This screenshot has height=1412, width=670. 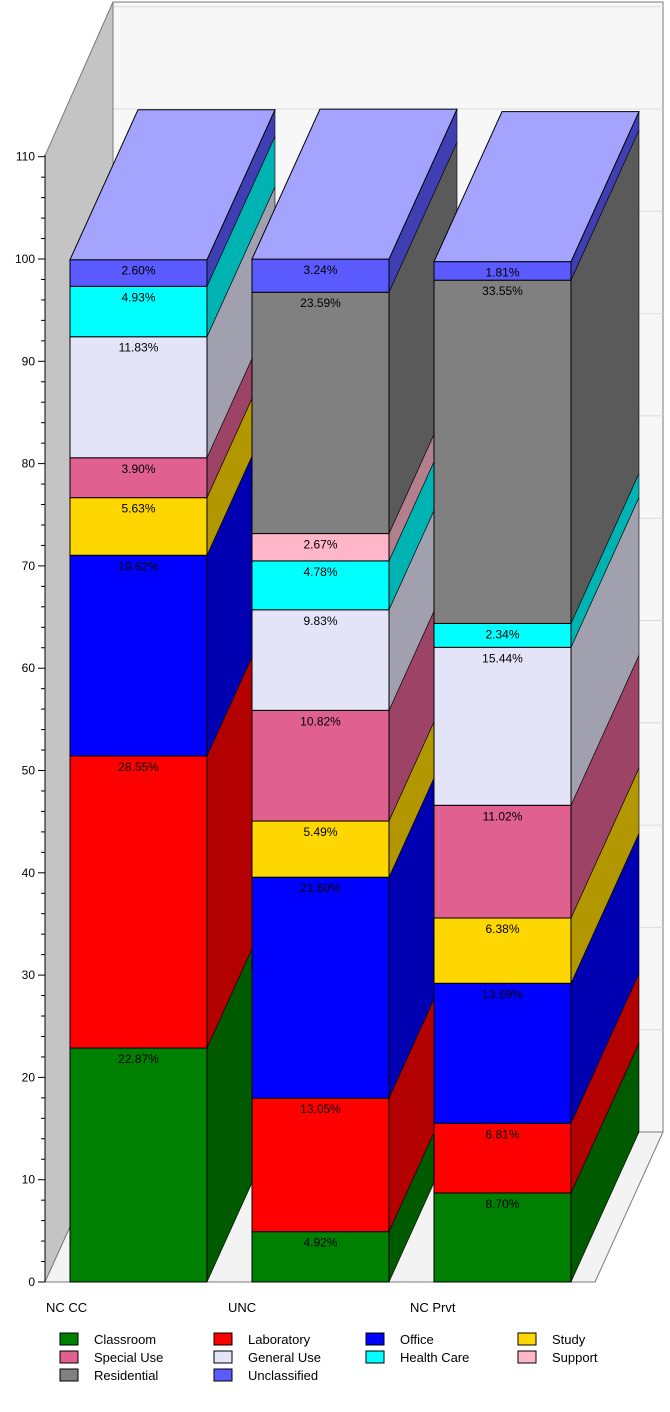 What do you see at coordinates (138, 526) in the screenshot?
I see `bar-segment-study` at bounding box center [138, 526].